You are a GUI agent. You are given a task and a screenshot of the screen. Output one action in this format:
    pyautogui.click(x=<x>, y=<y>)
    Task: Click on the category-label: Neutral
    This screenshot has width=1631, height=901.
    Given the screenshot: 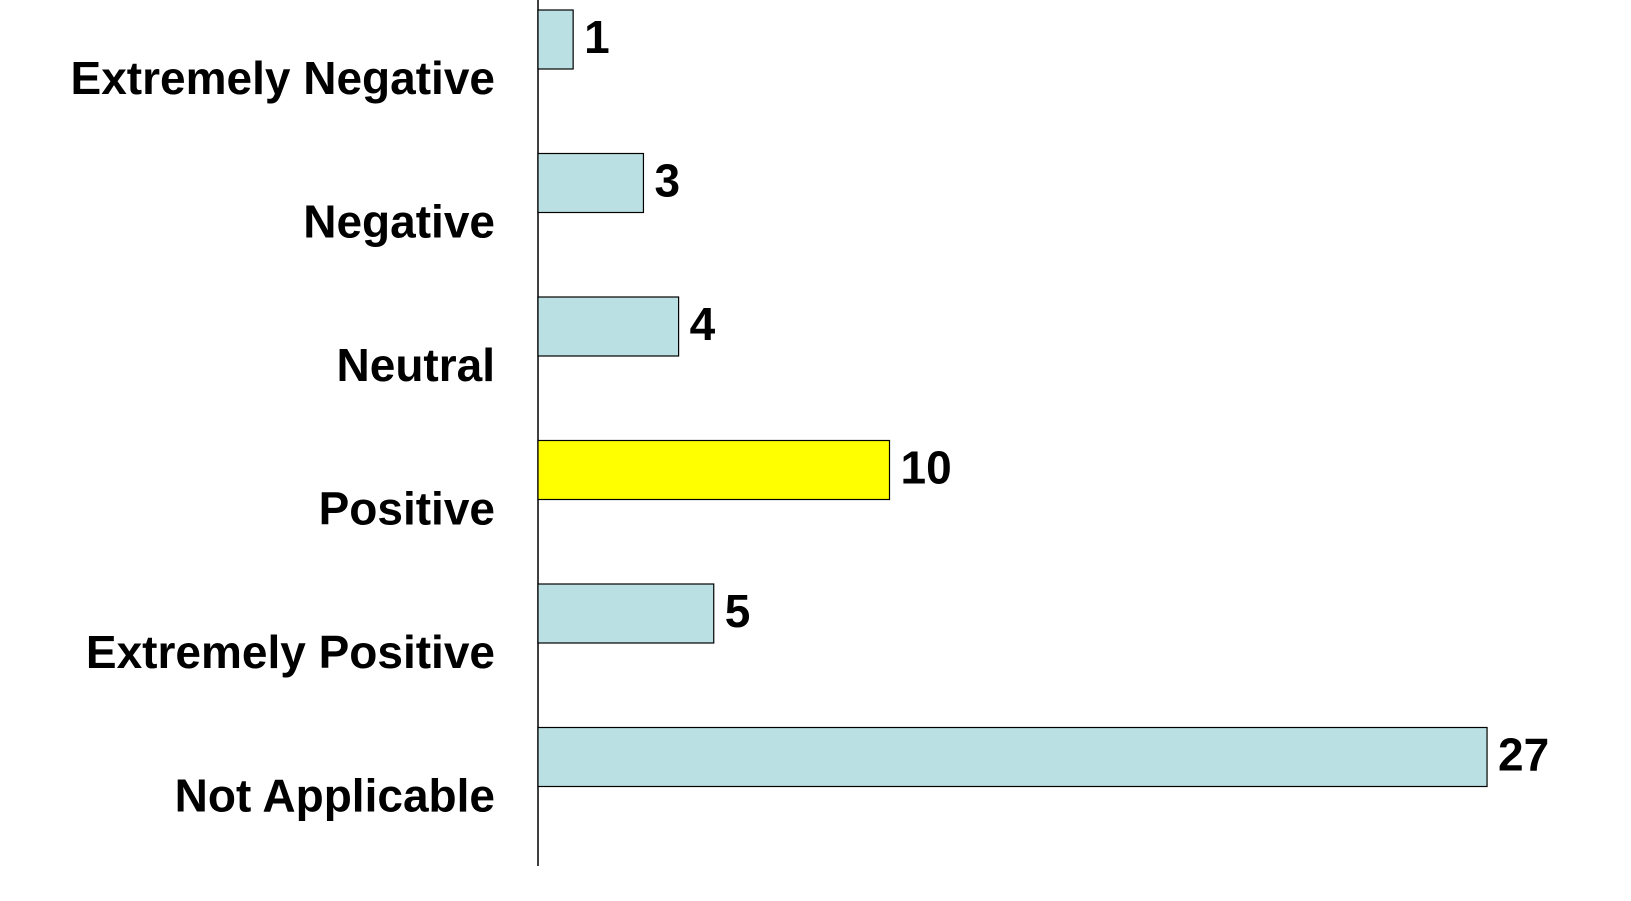 What is the action you would take?
    pyautogui.click(x=416, y=365)
    